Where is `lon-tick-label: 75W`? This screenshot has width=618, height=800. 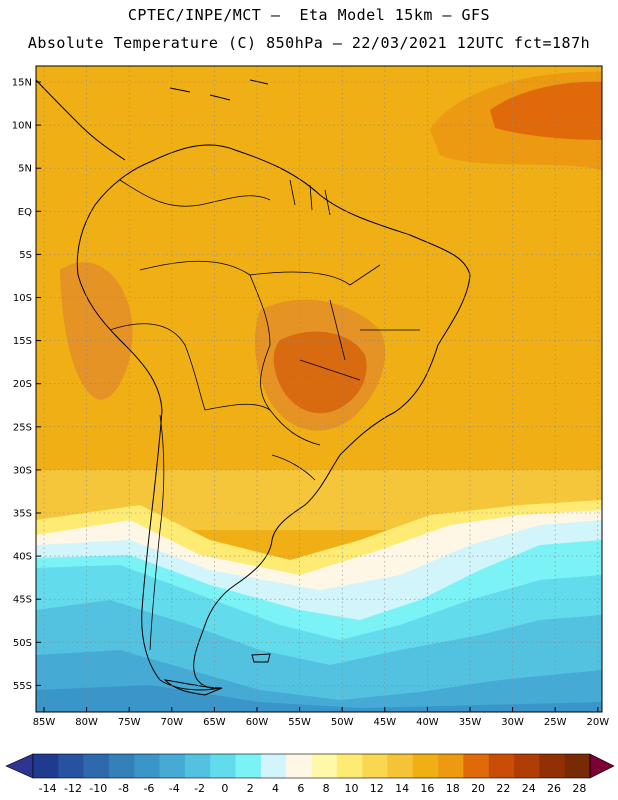
lon-tick-label: 75W is located at coordinates (129, 722).